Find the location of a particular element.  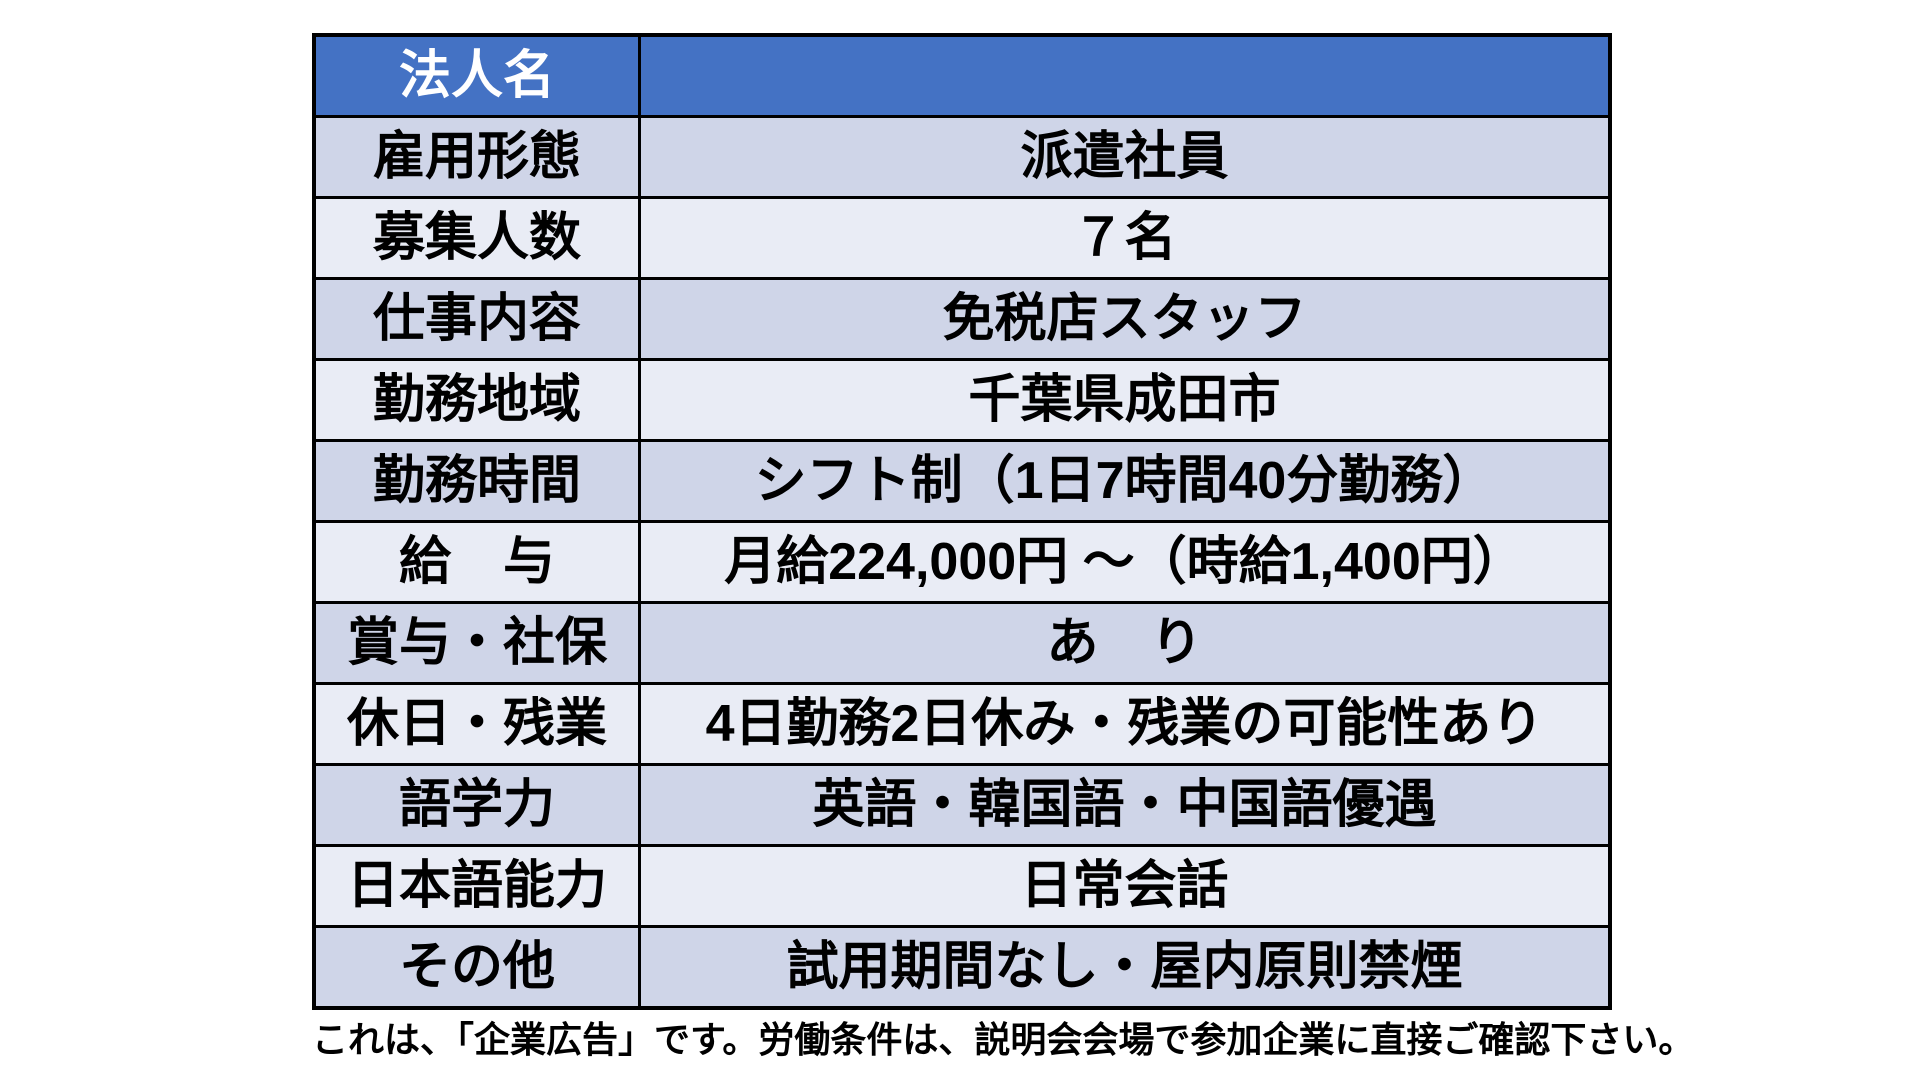

row-value-cell: 試用期間なし・屋内原則禁煙 is located at coordinates (1124, 967).